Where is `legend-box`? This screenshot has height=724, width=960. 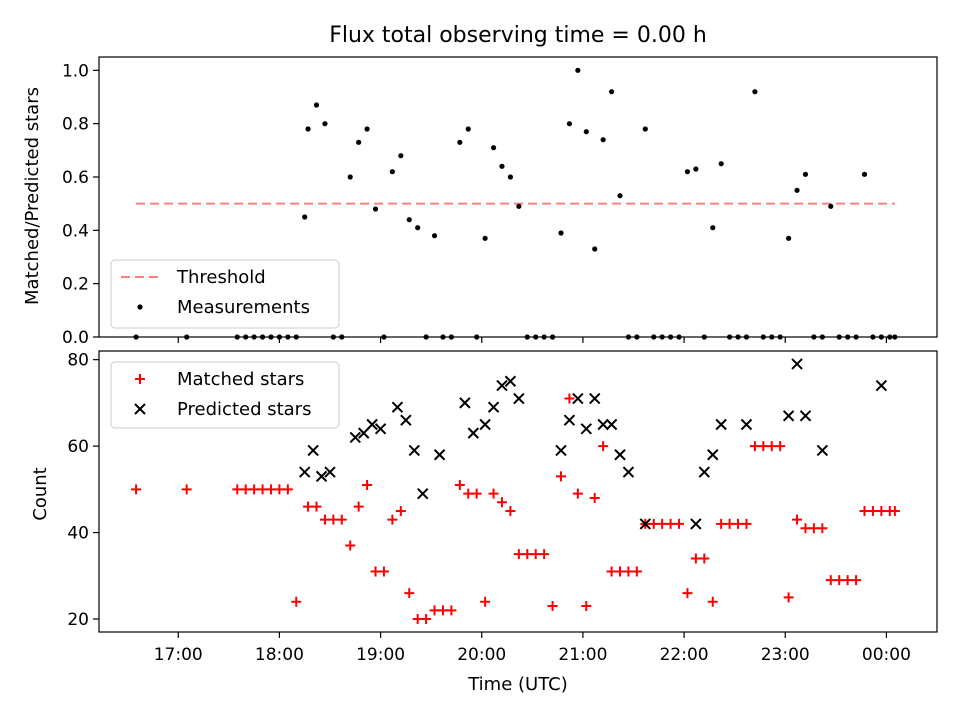 legend-box is located at coordinates (225, 395).